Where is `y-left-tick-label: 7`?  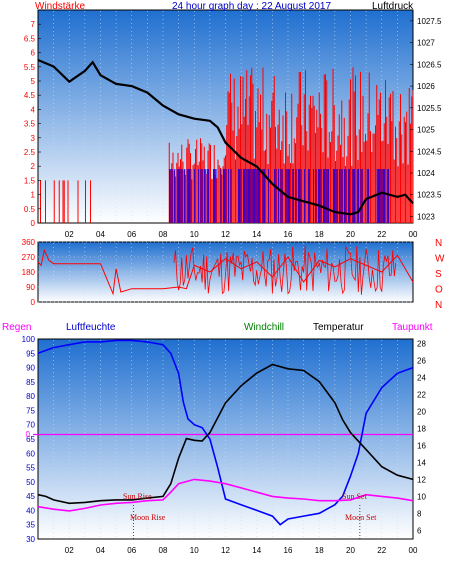
y-left-tick-label: 7 is located at coordinates (33, 24).